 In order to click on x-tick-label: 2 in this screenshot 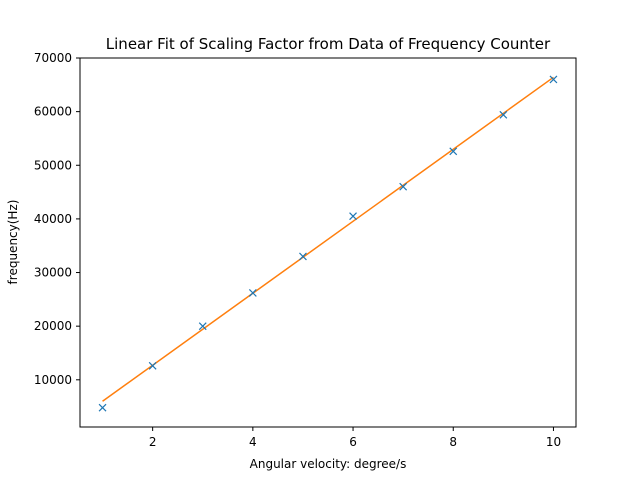, I will do `click(153, 442)`.